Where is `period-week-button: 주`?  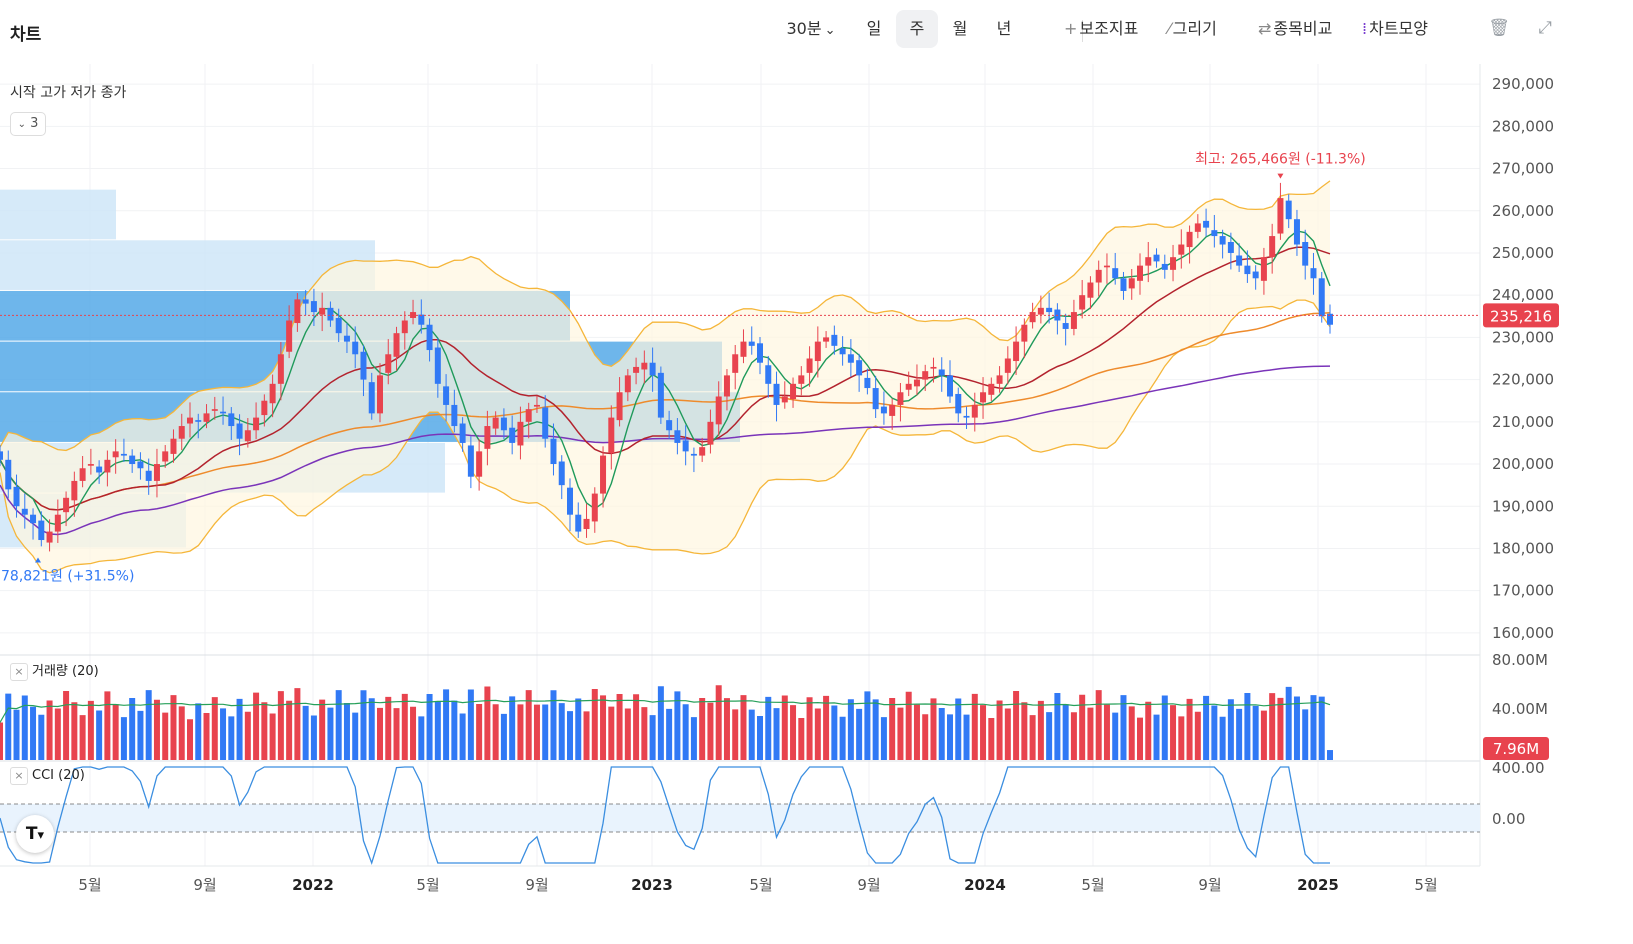
period-week-button: 주 is located at coordinates (917, 29).